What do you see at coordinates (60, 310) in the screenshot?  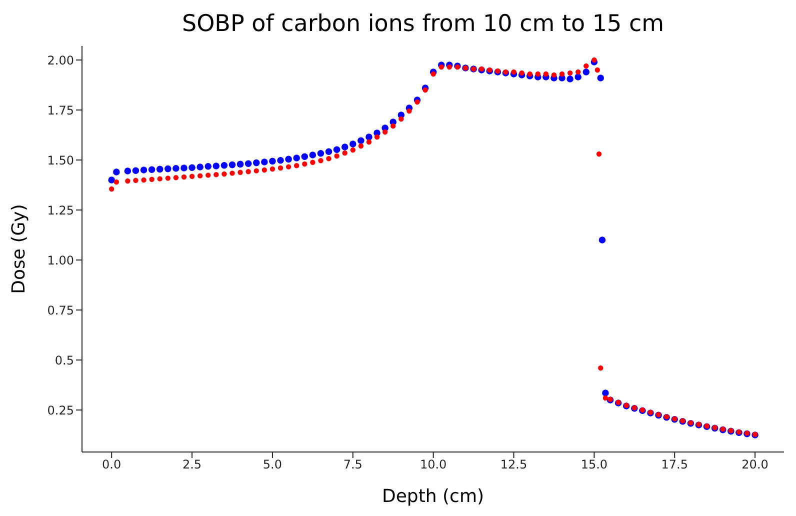 I see `y-tick-label: 0.75` at bounding box center [60, 310].